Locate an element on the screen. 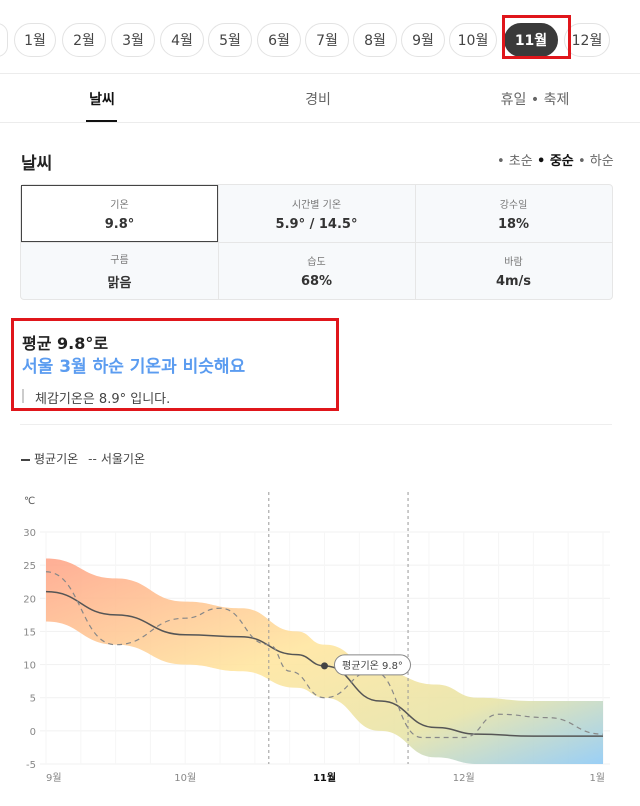 Image resolution: width=640 pixels, height=806 pixels. summary-highlight is located at coordinates (175, 364).